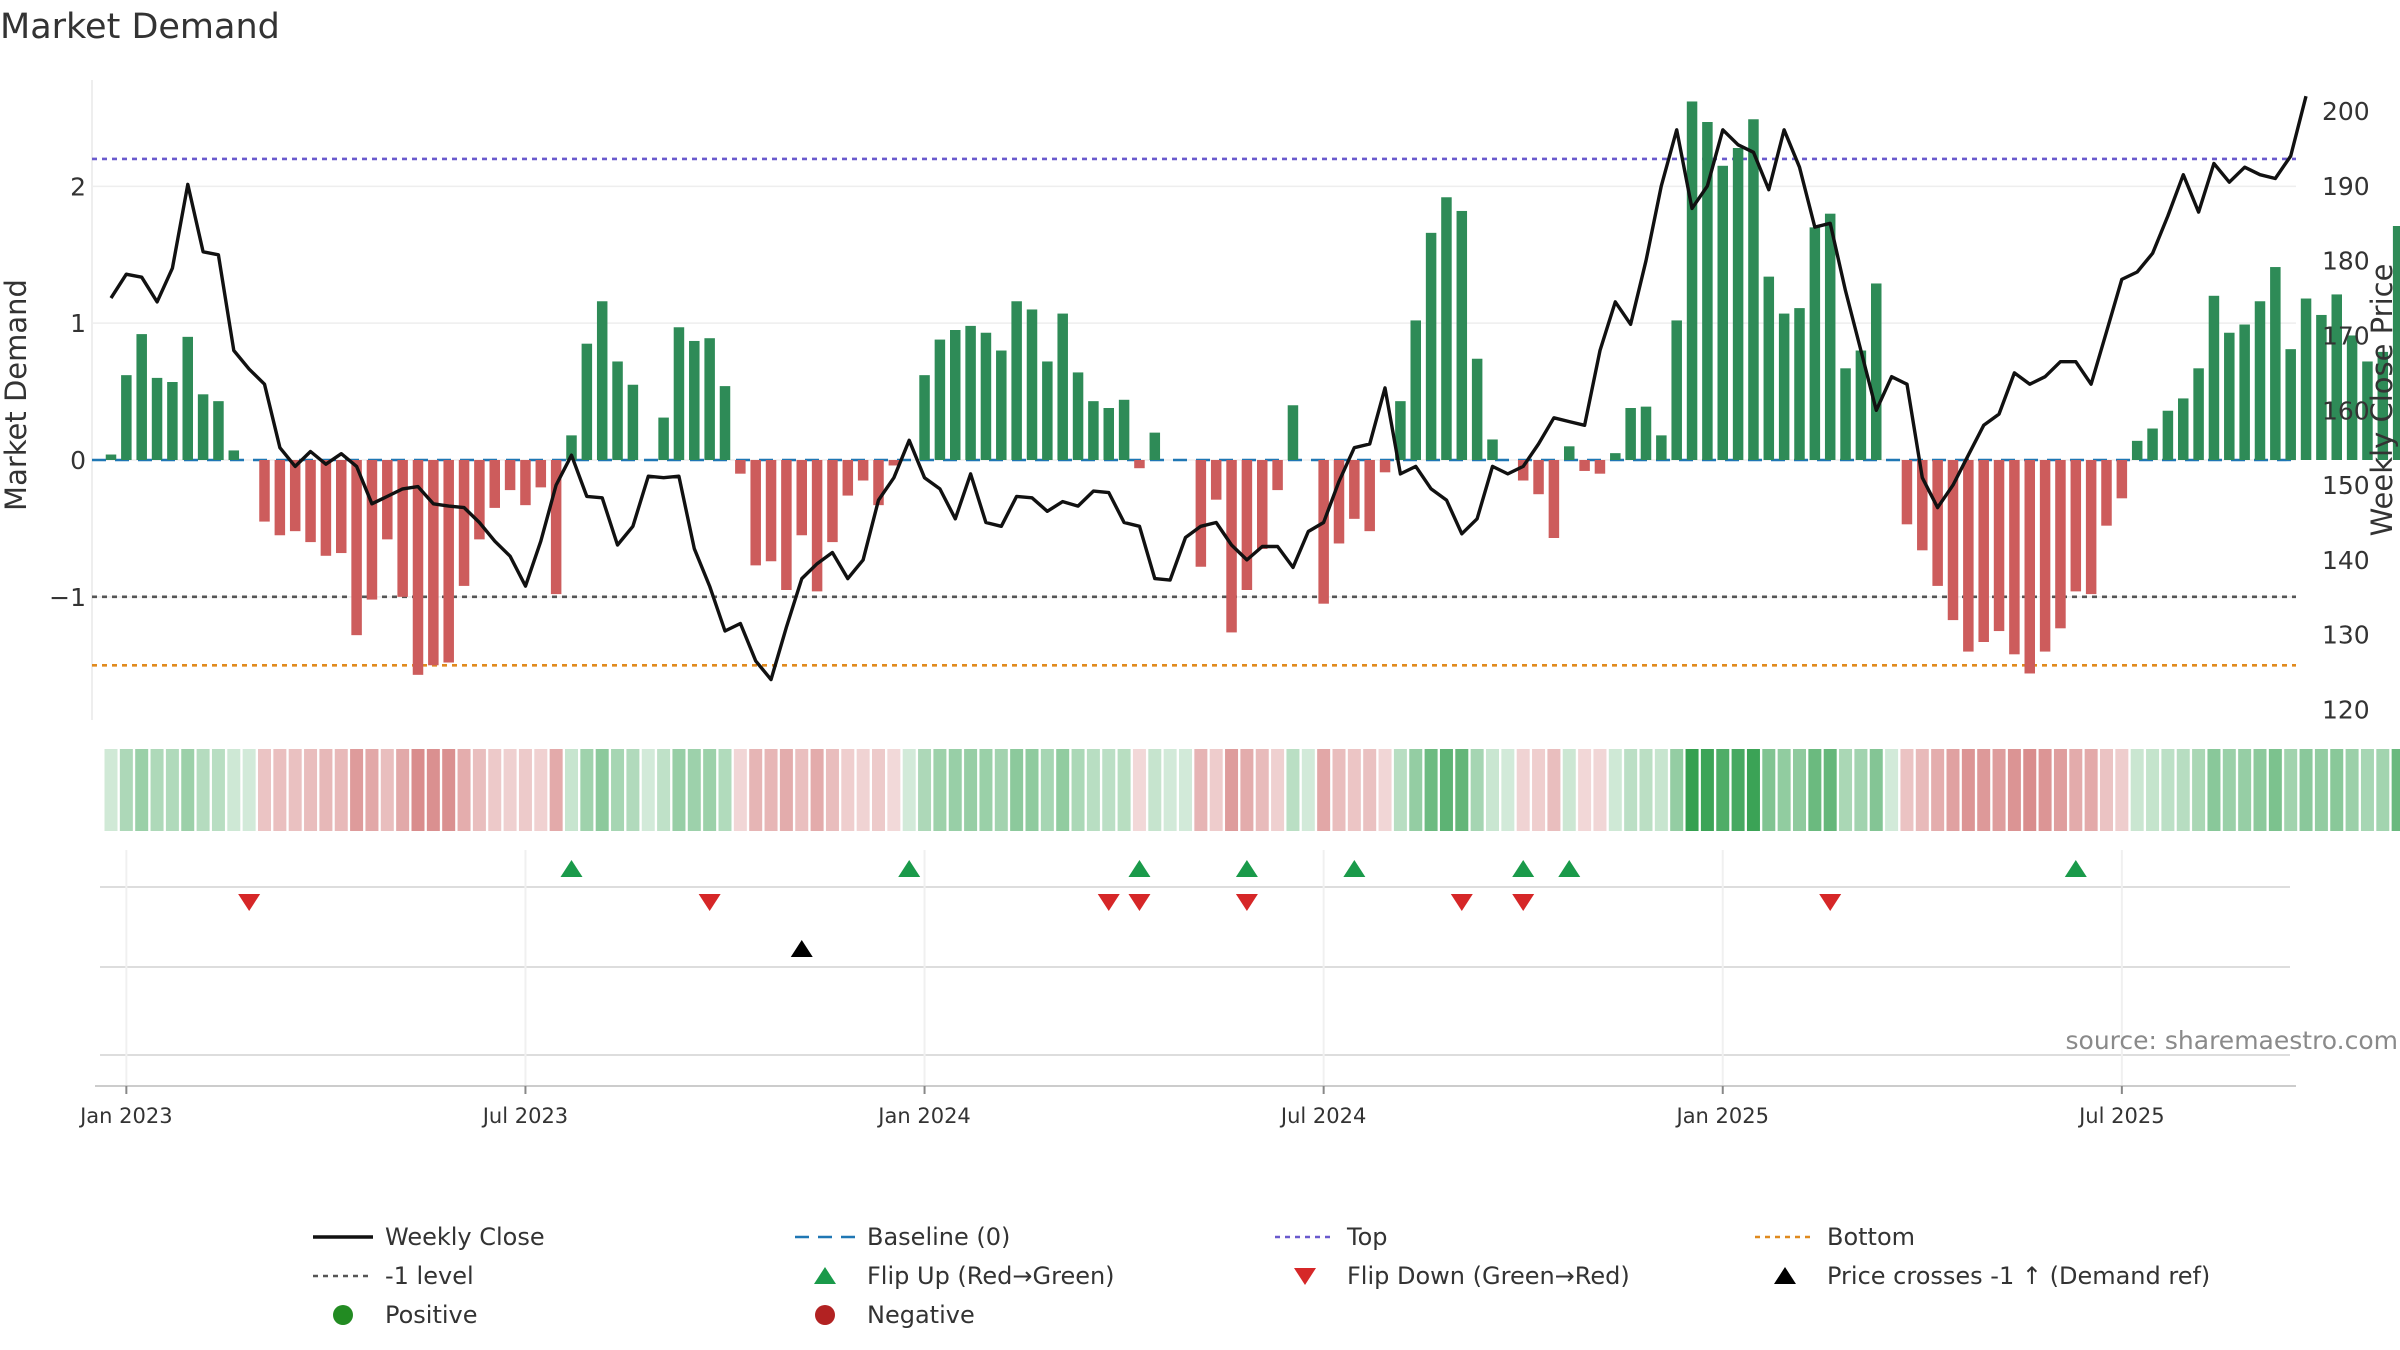  Describe the element at coordinates (2346, 410) in the screenshot. I see `y2-tick-label: 160` at that location.